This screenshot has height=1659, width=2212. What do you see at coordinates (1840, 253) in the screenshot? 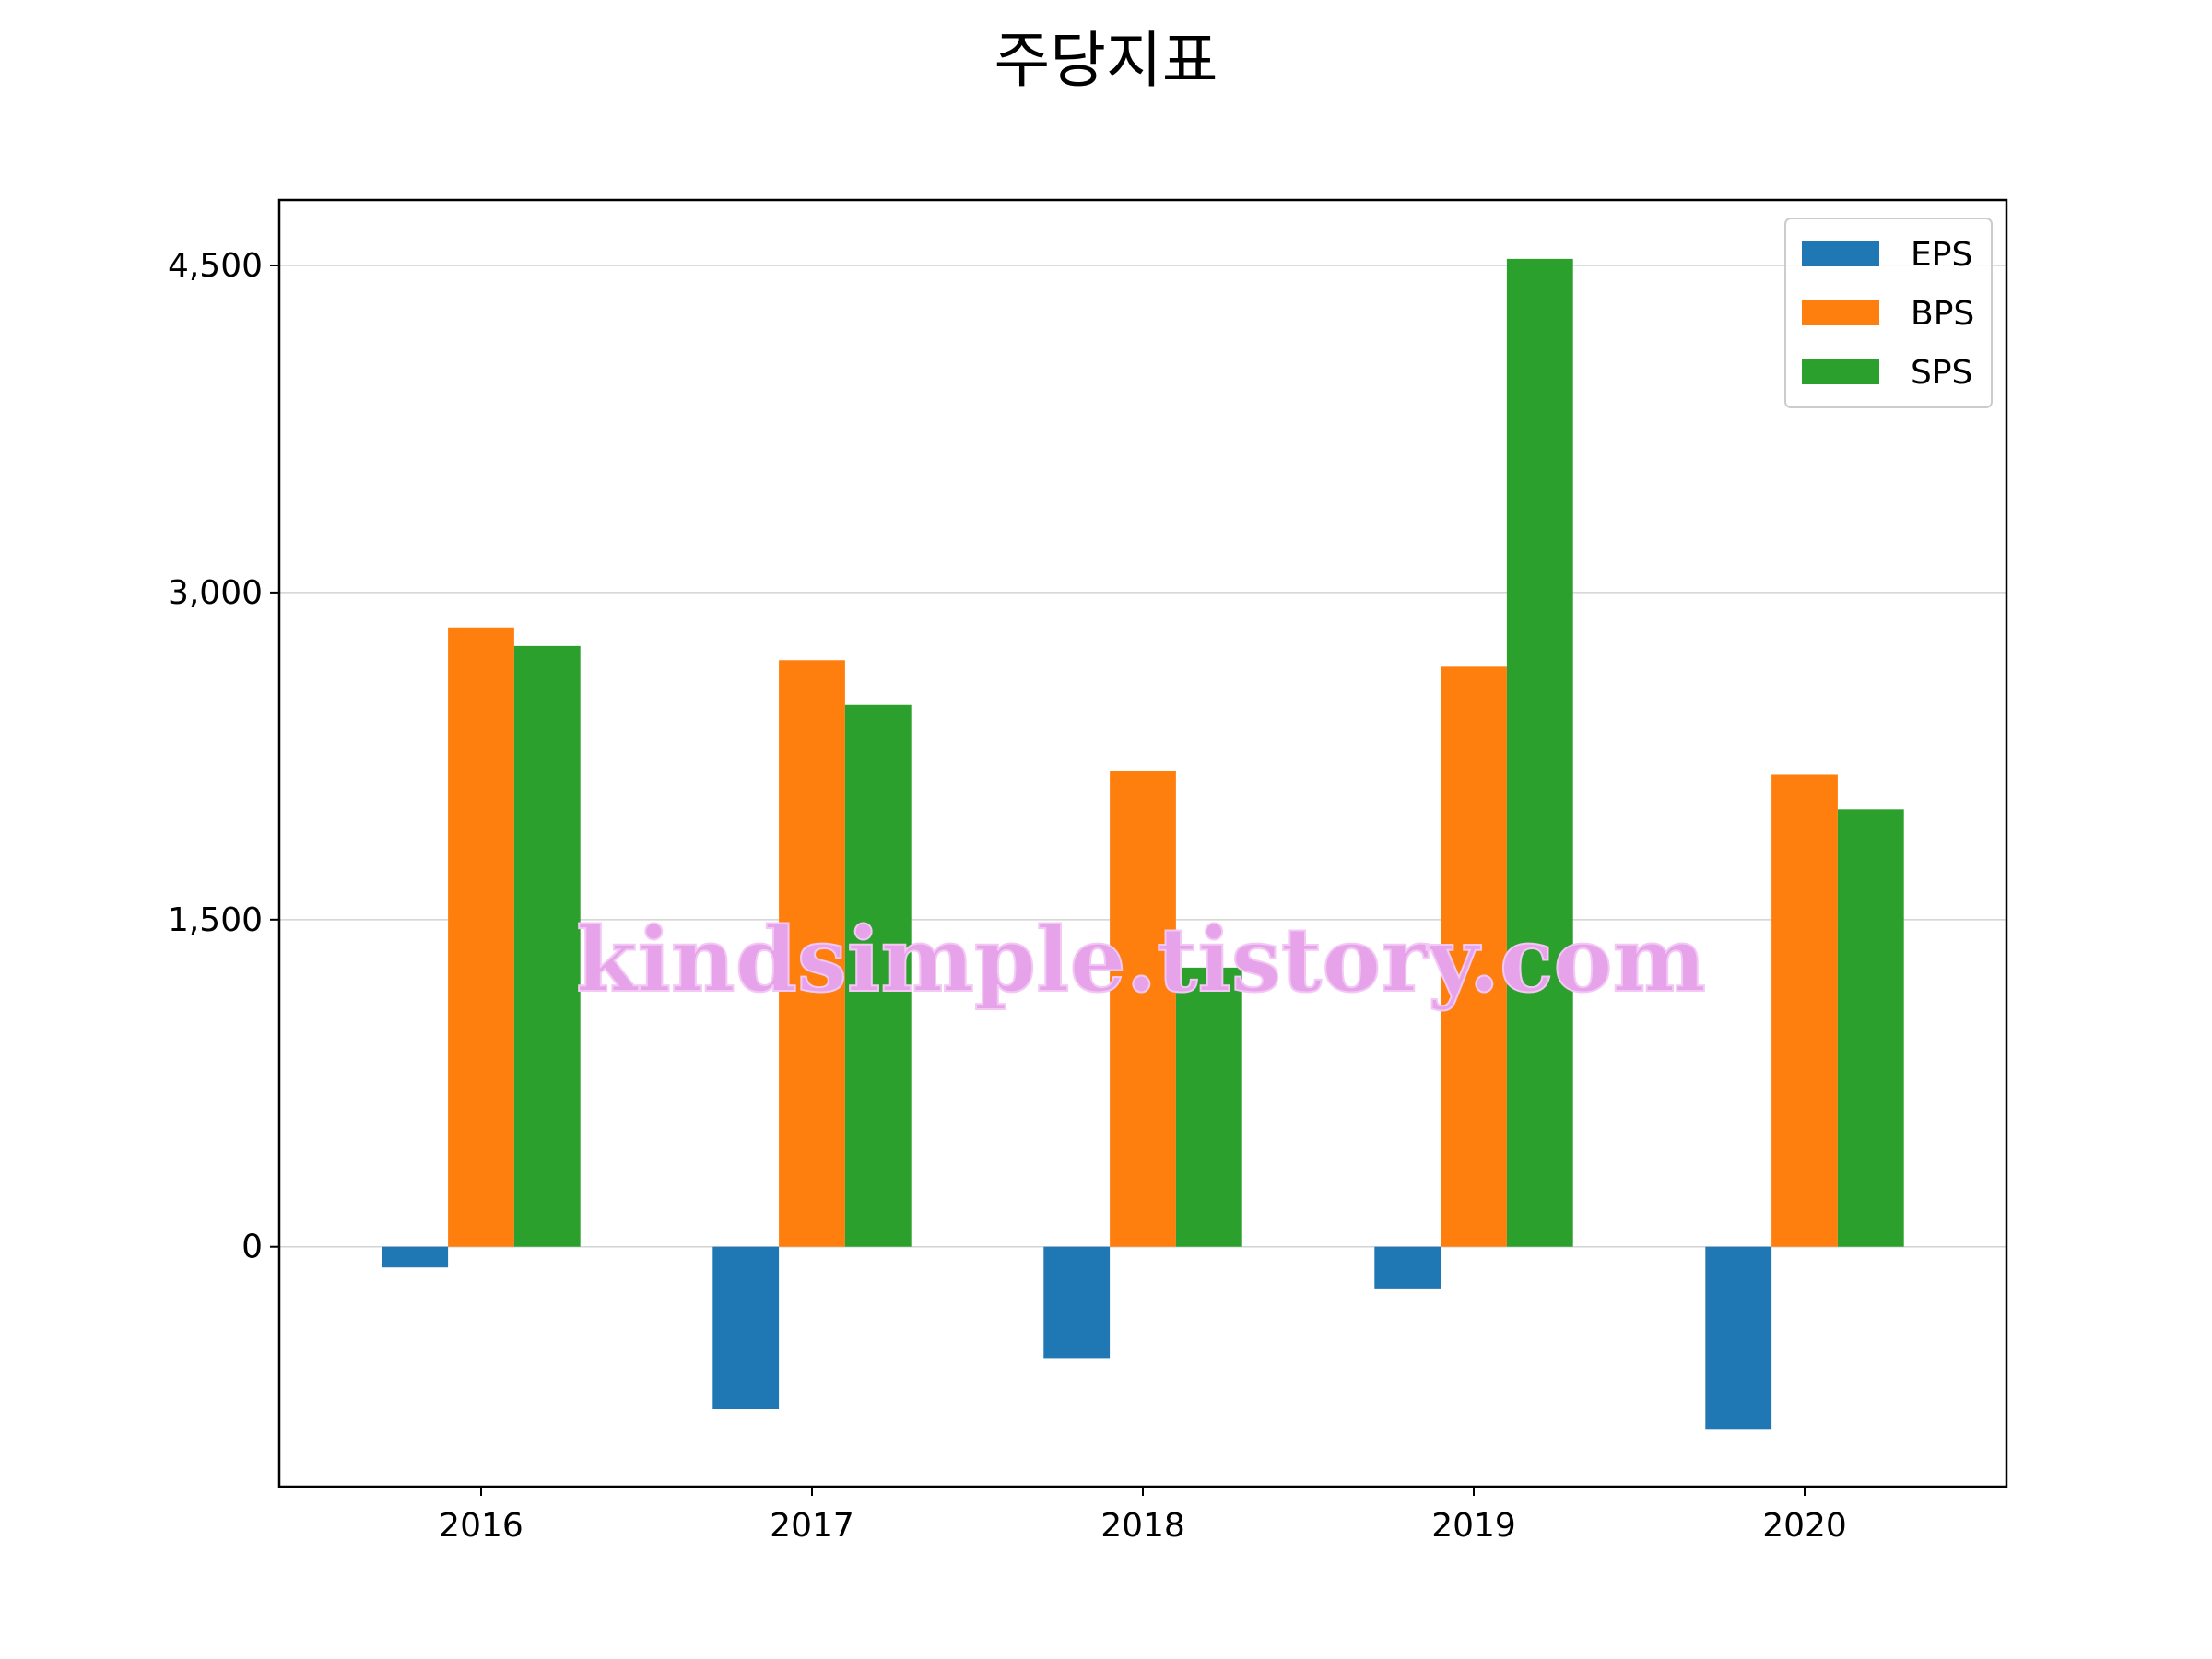
I see `legend-swatch-eps` at bounding box center [1840, 253].